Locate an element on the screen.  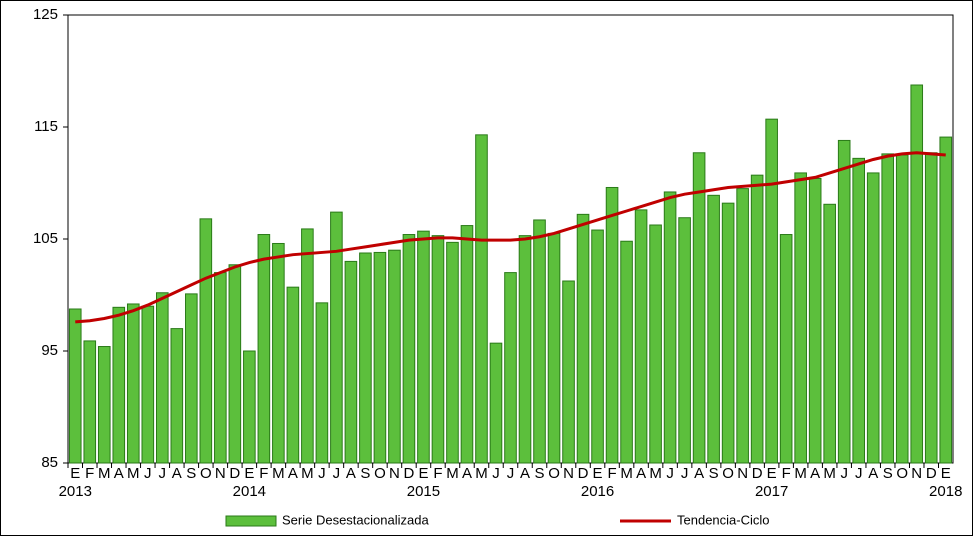
legend-swatch is located at coordinates (251, 521).